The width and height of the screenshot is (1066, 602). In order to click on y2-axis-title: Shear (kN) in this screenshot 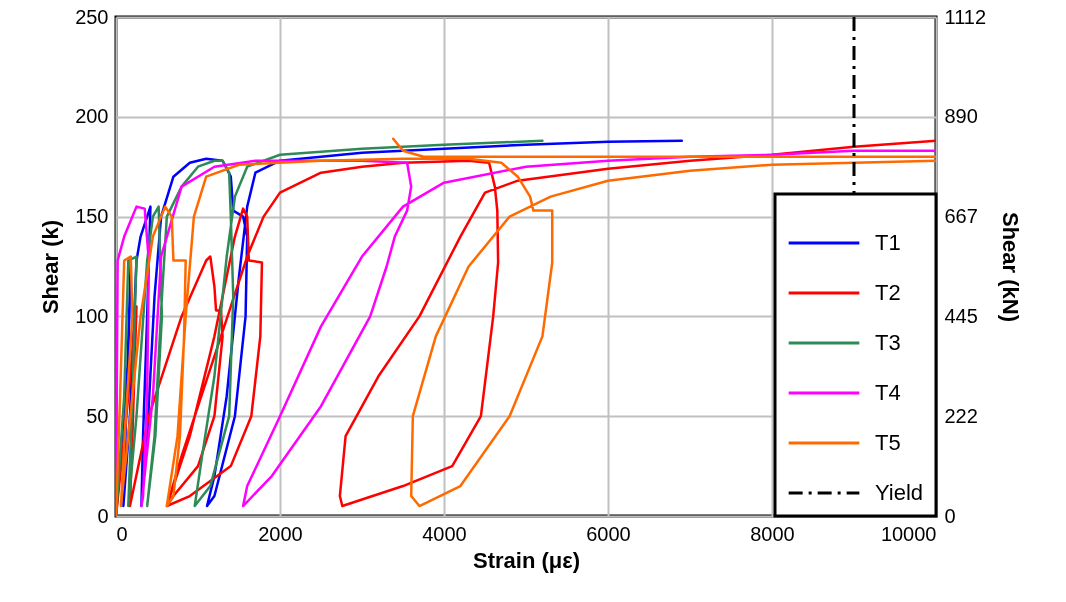, I will do `click(1011, 267)`.